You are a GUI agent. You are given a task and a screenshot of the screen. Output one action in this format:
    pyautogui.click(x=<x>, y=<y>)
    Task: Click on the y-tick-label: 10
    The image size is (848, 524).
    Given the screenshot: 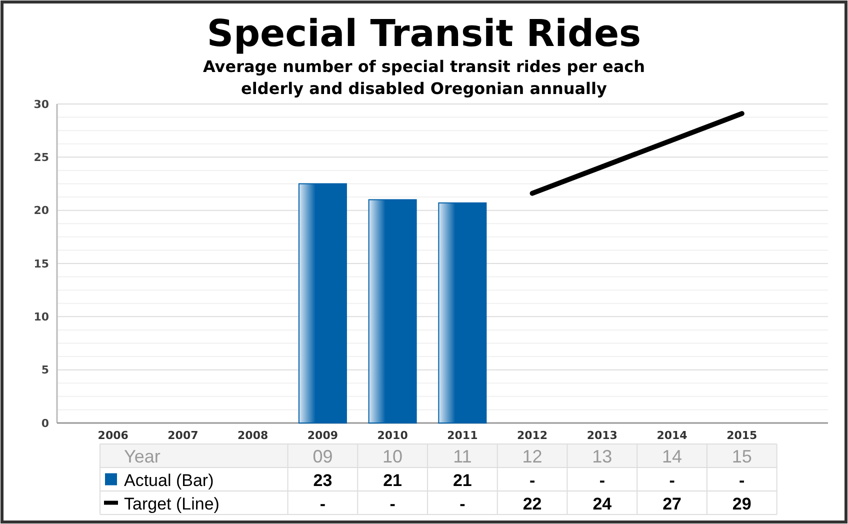 What is the action you would take?
    pyautogui.click(x=42, y=317)
    